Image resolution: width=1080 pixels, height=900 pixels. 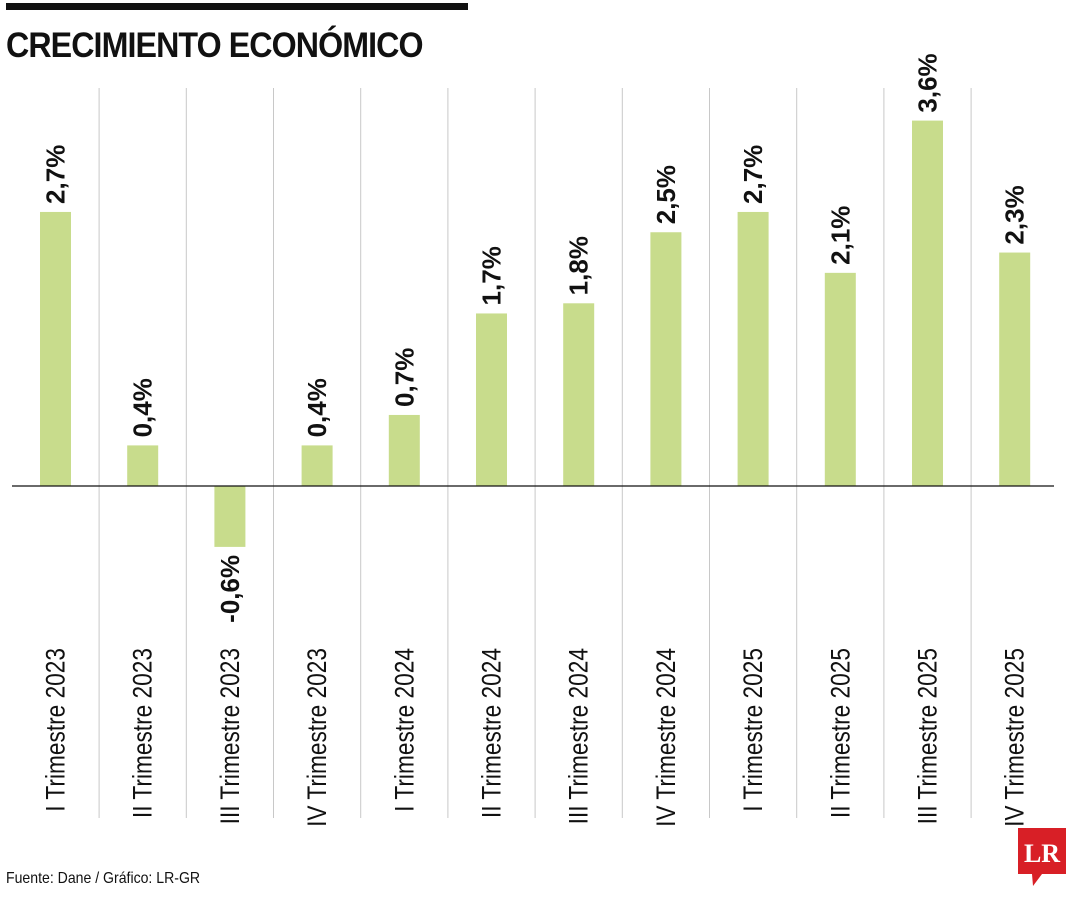 I want to click on bar-value-label: -0,6%, so click(x=230, y=589).